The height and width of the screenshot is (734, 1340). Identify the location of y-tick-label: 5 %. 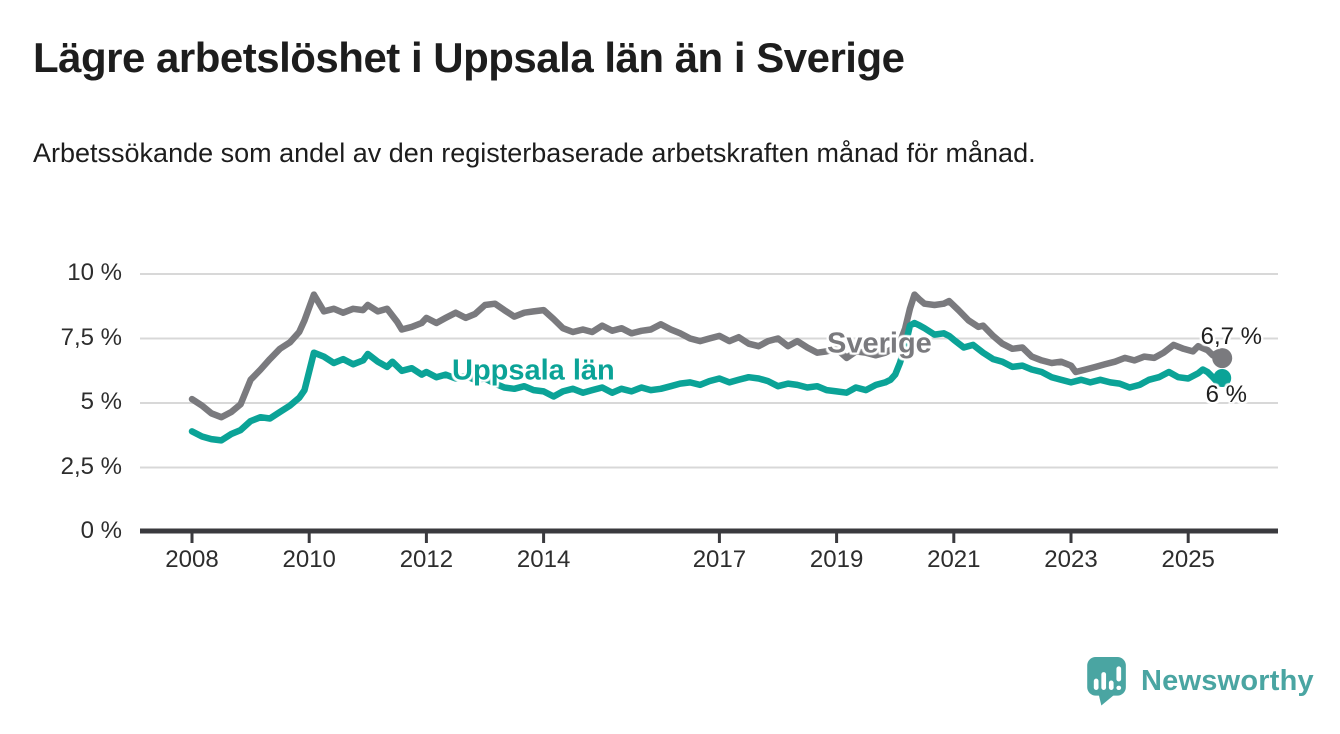
(101, 401).